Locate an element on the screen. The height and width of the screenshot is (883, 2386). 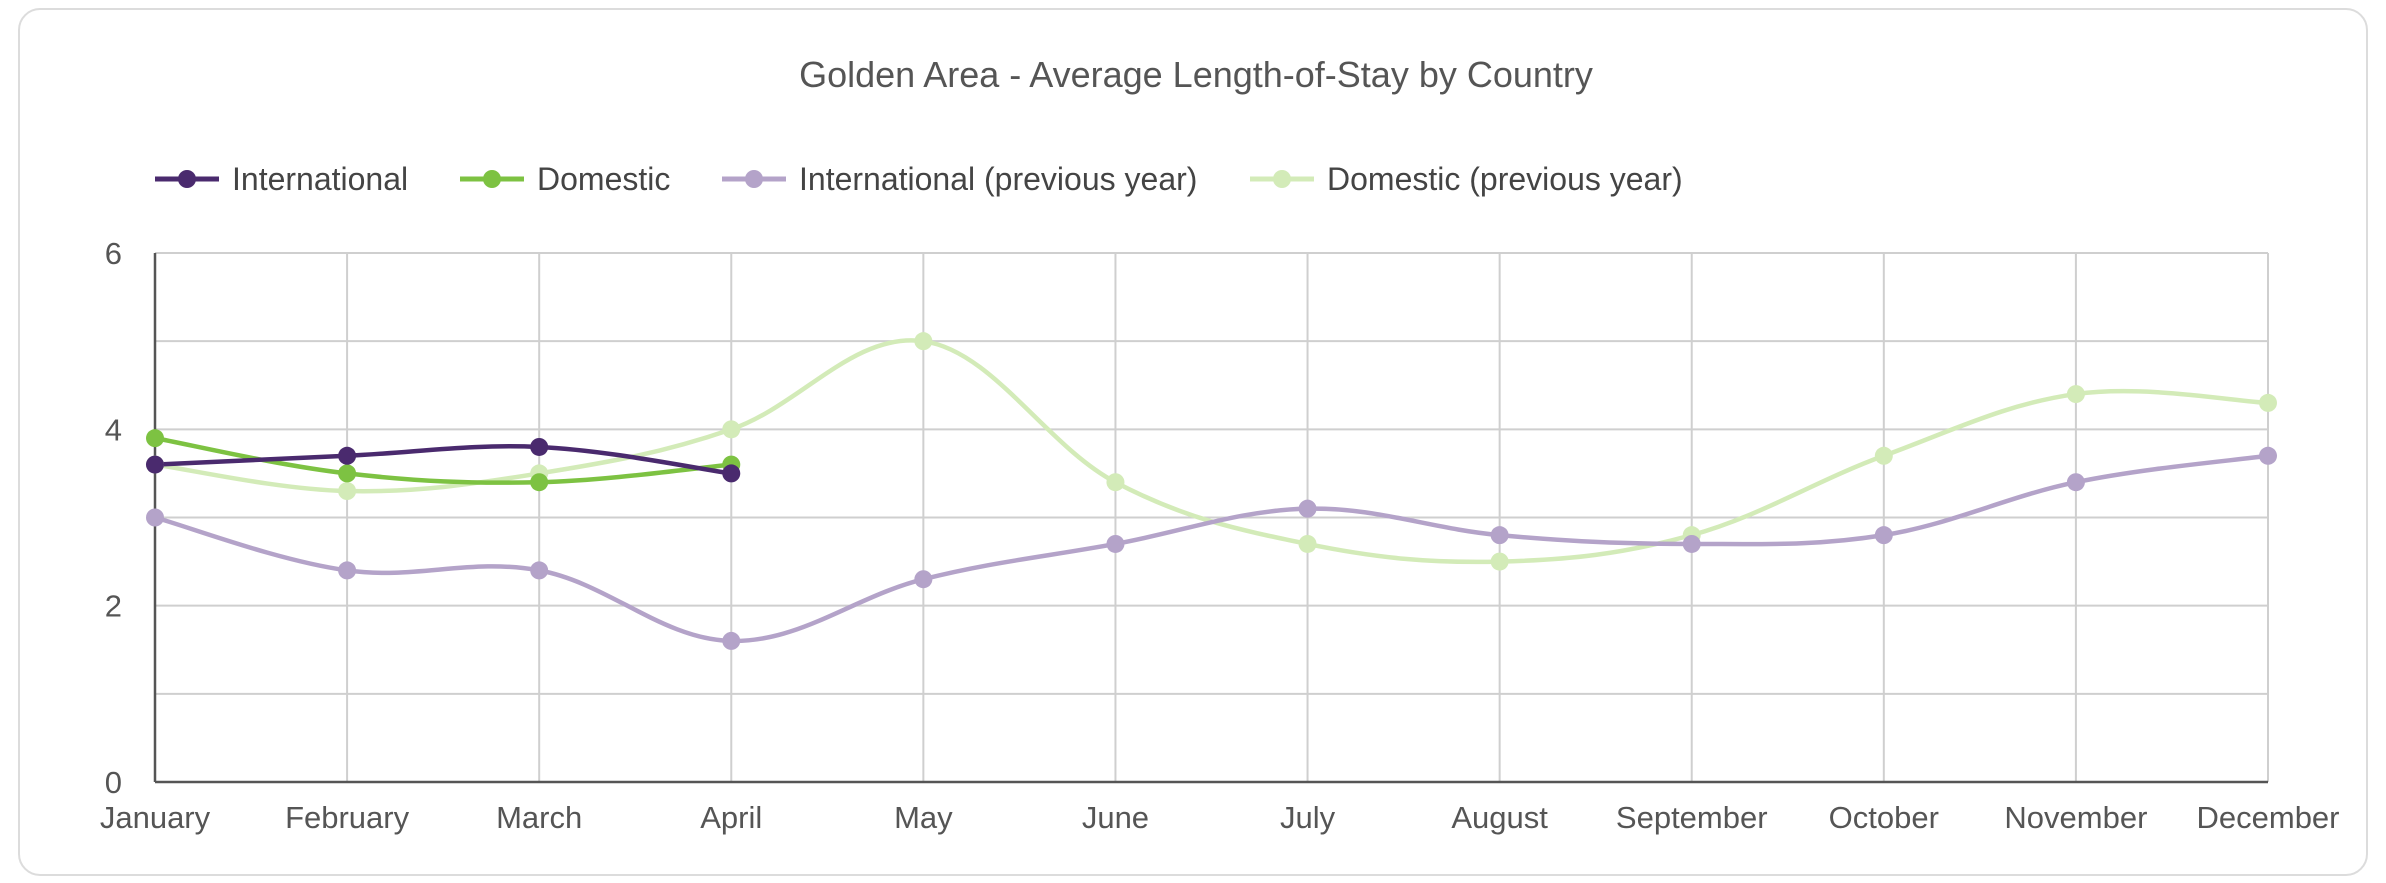
legend-item-international: International is located at coordinates (281, 179).